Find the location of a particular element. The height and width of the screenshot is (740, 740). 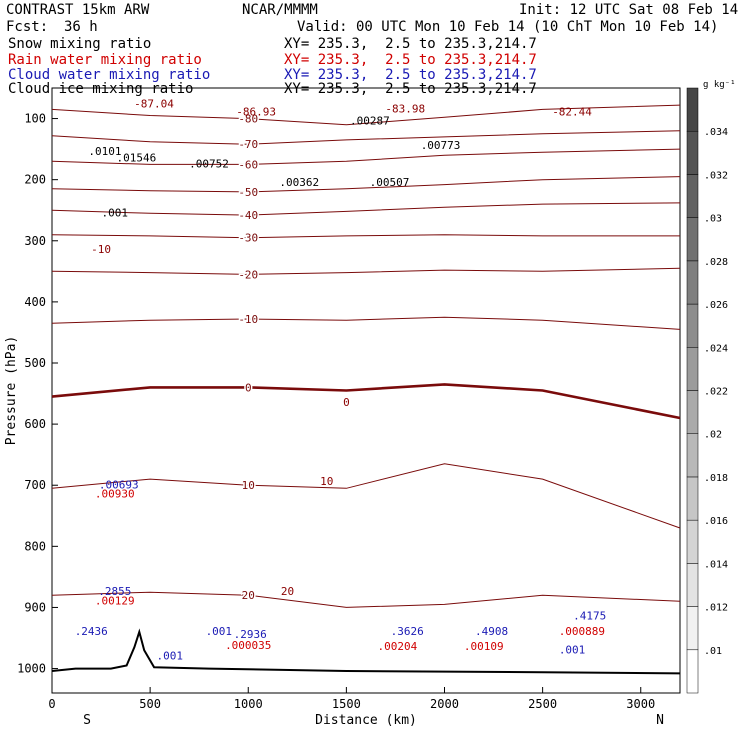

isotherm-20: 20 is located at coordinates (366, 598).